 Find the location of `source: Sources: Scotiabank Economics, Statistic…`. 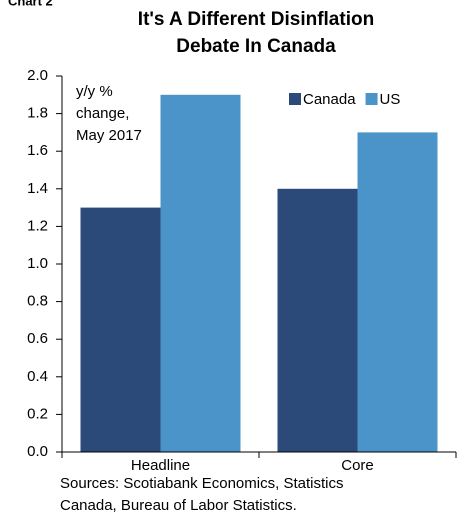

source: Sources: Scotiabank Economics, Statistic… is located at coordinates (201, 483).